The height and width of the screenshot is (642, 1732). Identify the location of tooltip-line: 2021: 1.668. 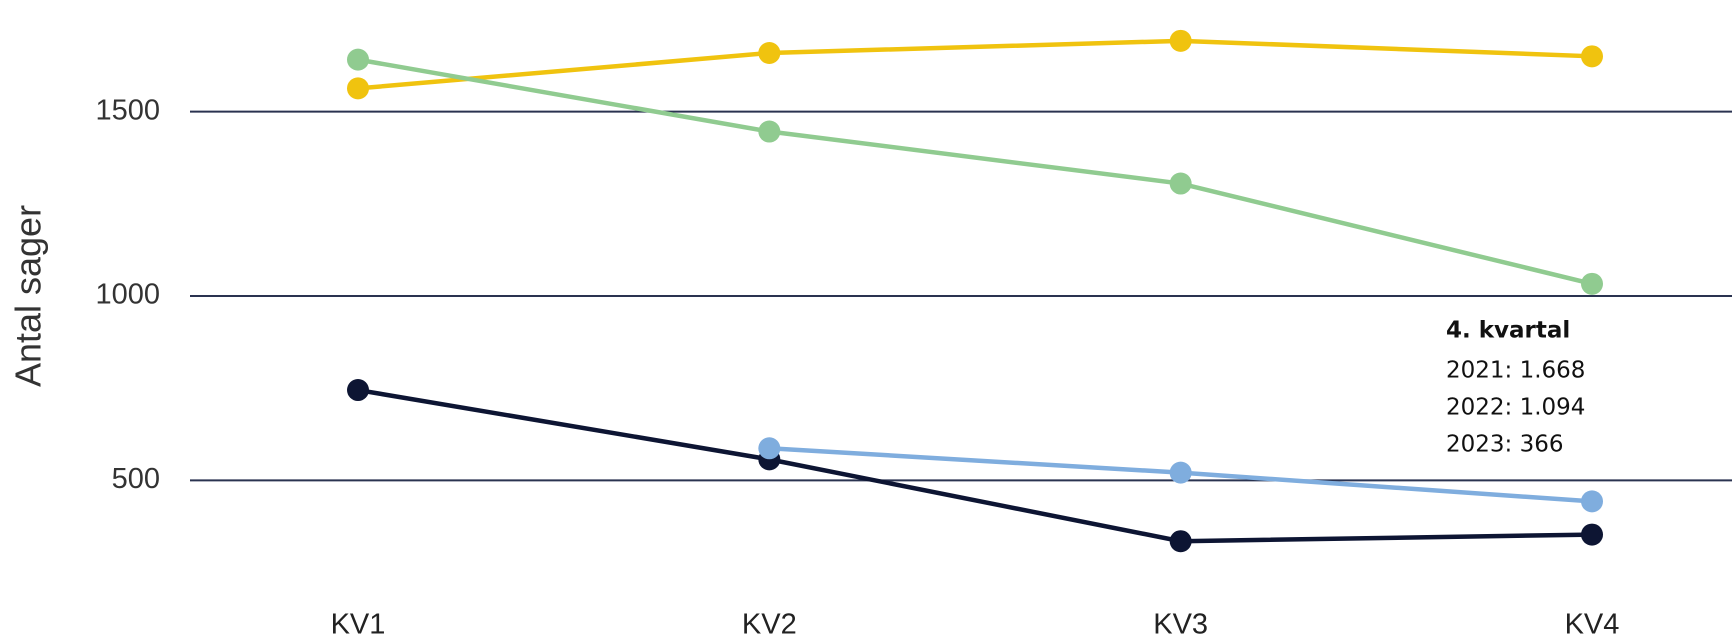
(1515, 371).